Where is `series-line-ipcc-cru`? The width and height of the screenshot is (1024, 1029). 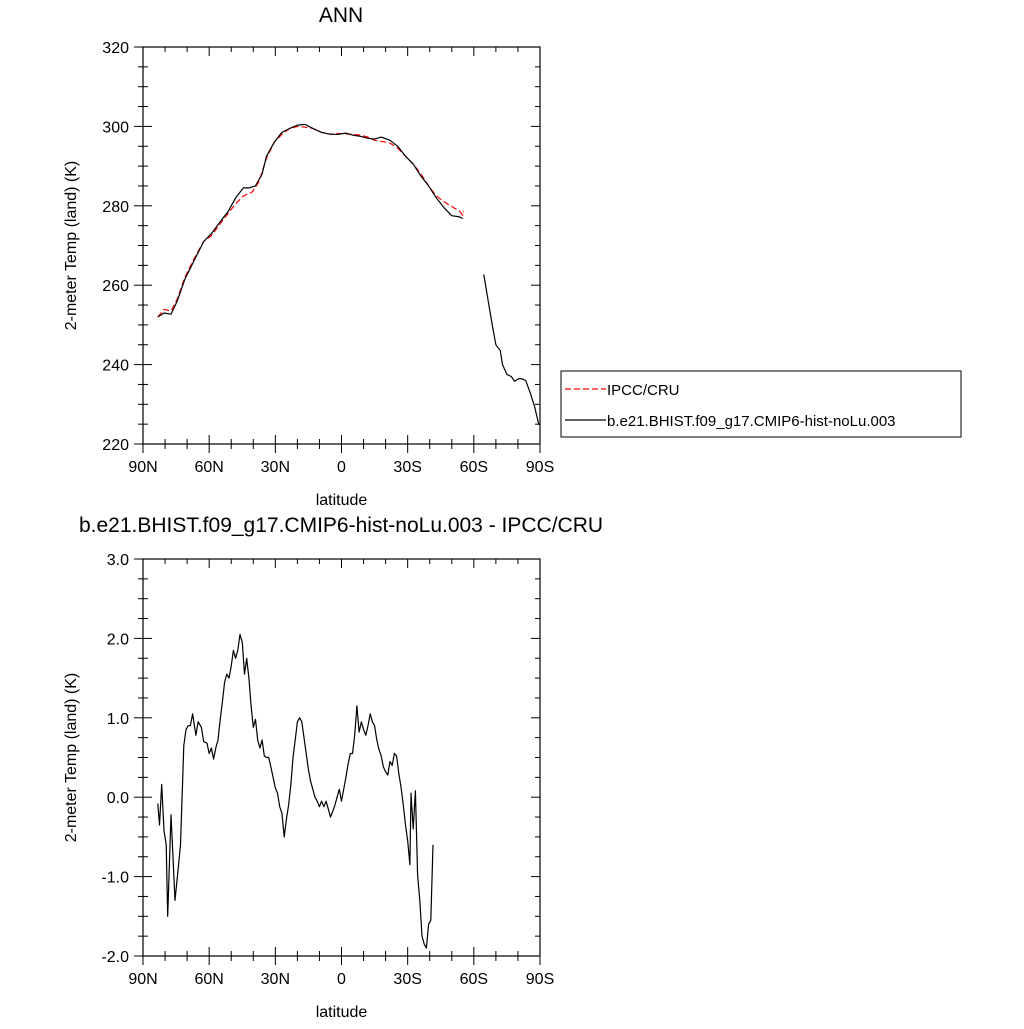 series-line-ipcc-cru is located at coordinates (311, 221).